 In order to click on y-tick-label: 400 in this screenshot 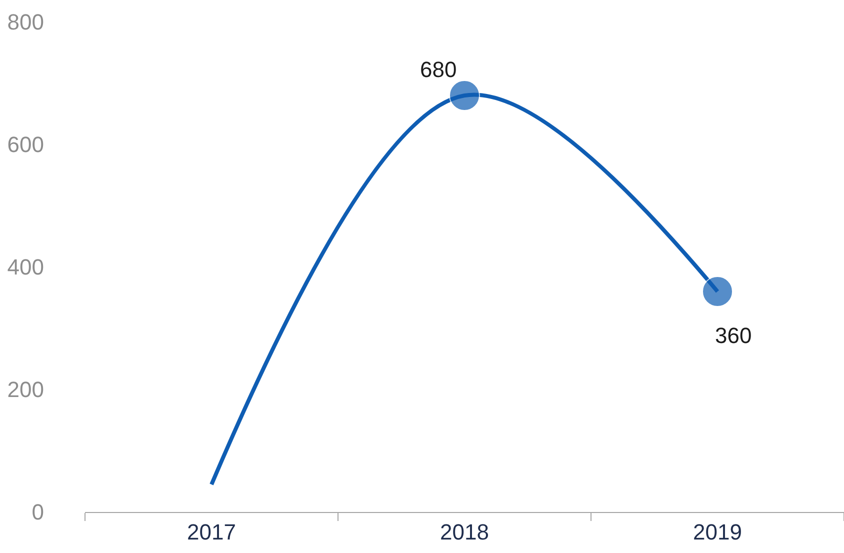, I will do `click(25, 267)`.